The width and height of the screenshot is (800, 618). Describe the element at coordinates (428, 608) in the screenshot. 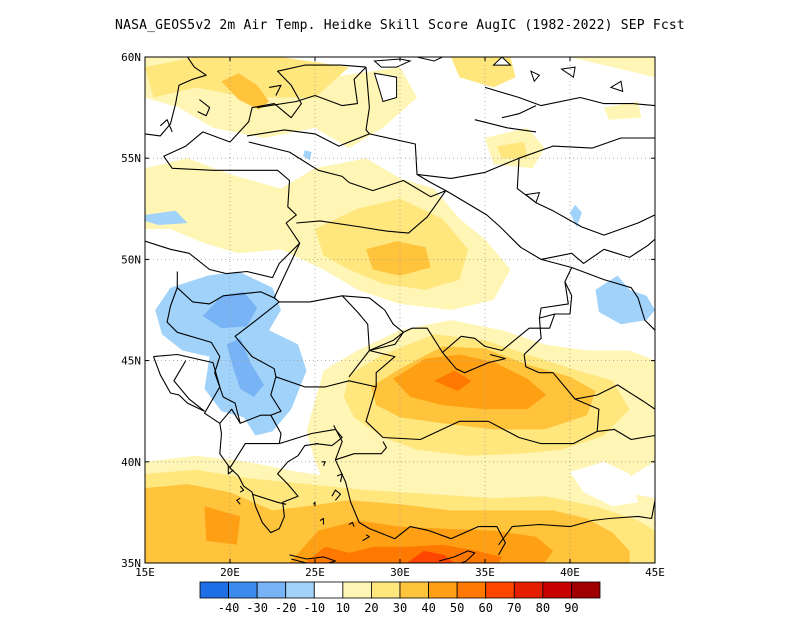

I see `colorbar-label: 40` at that location.